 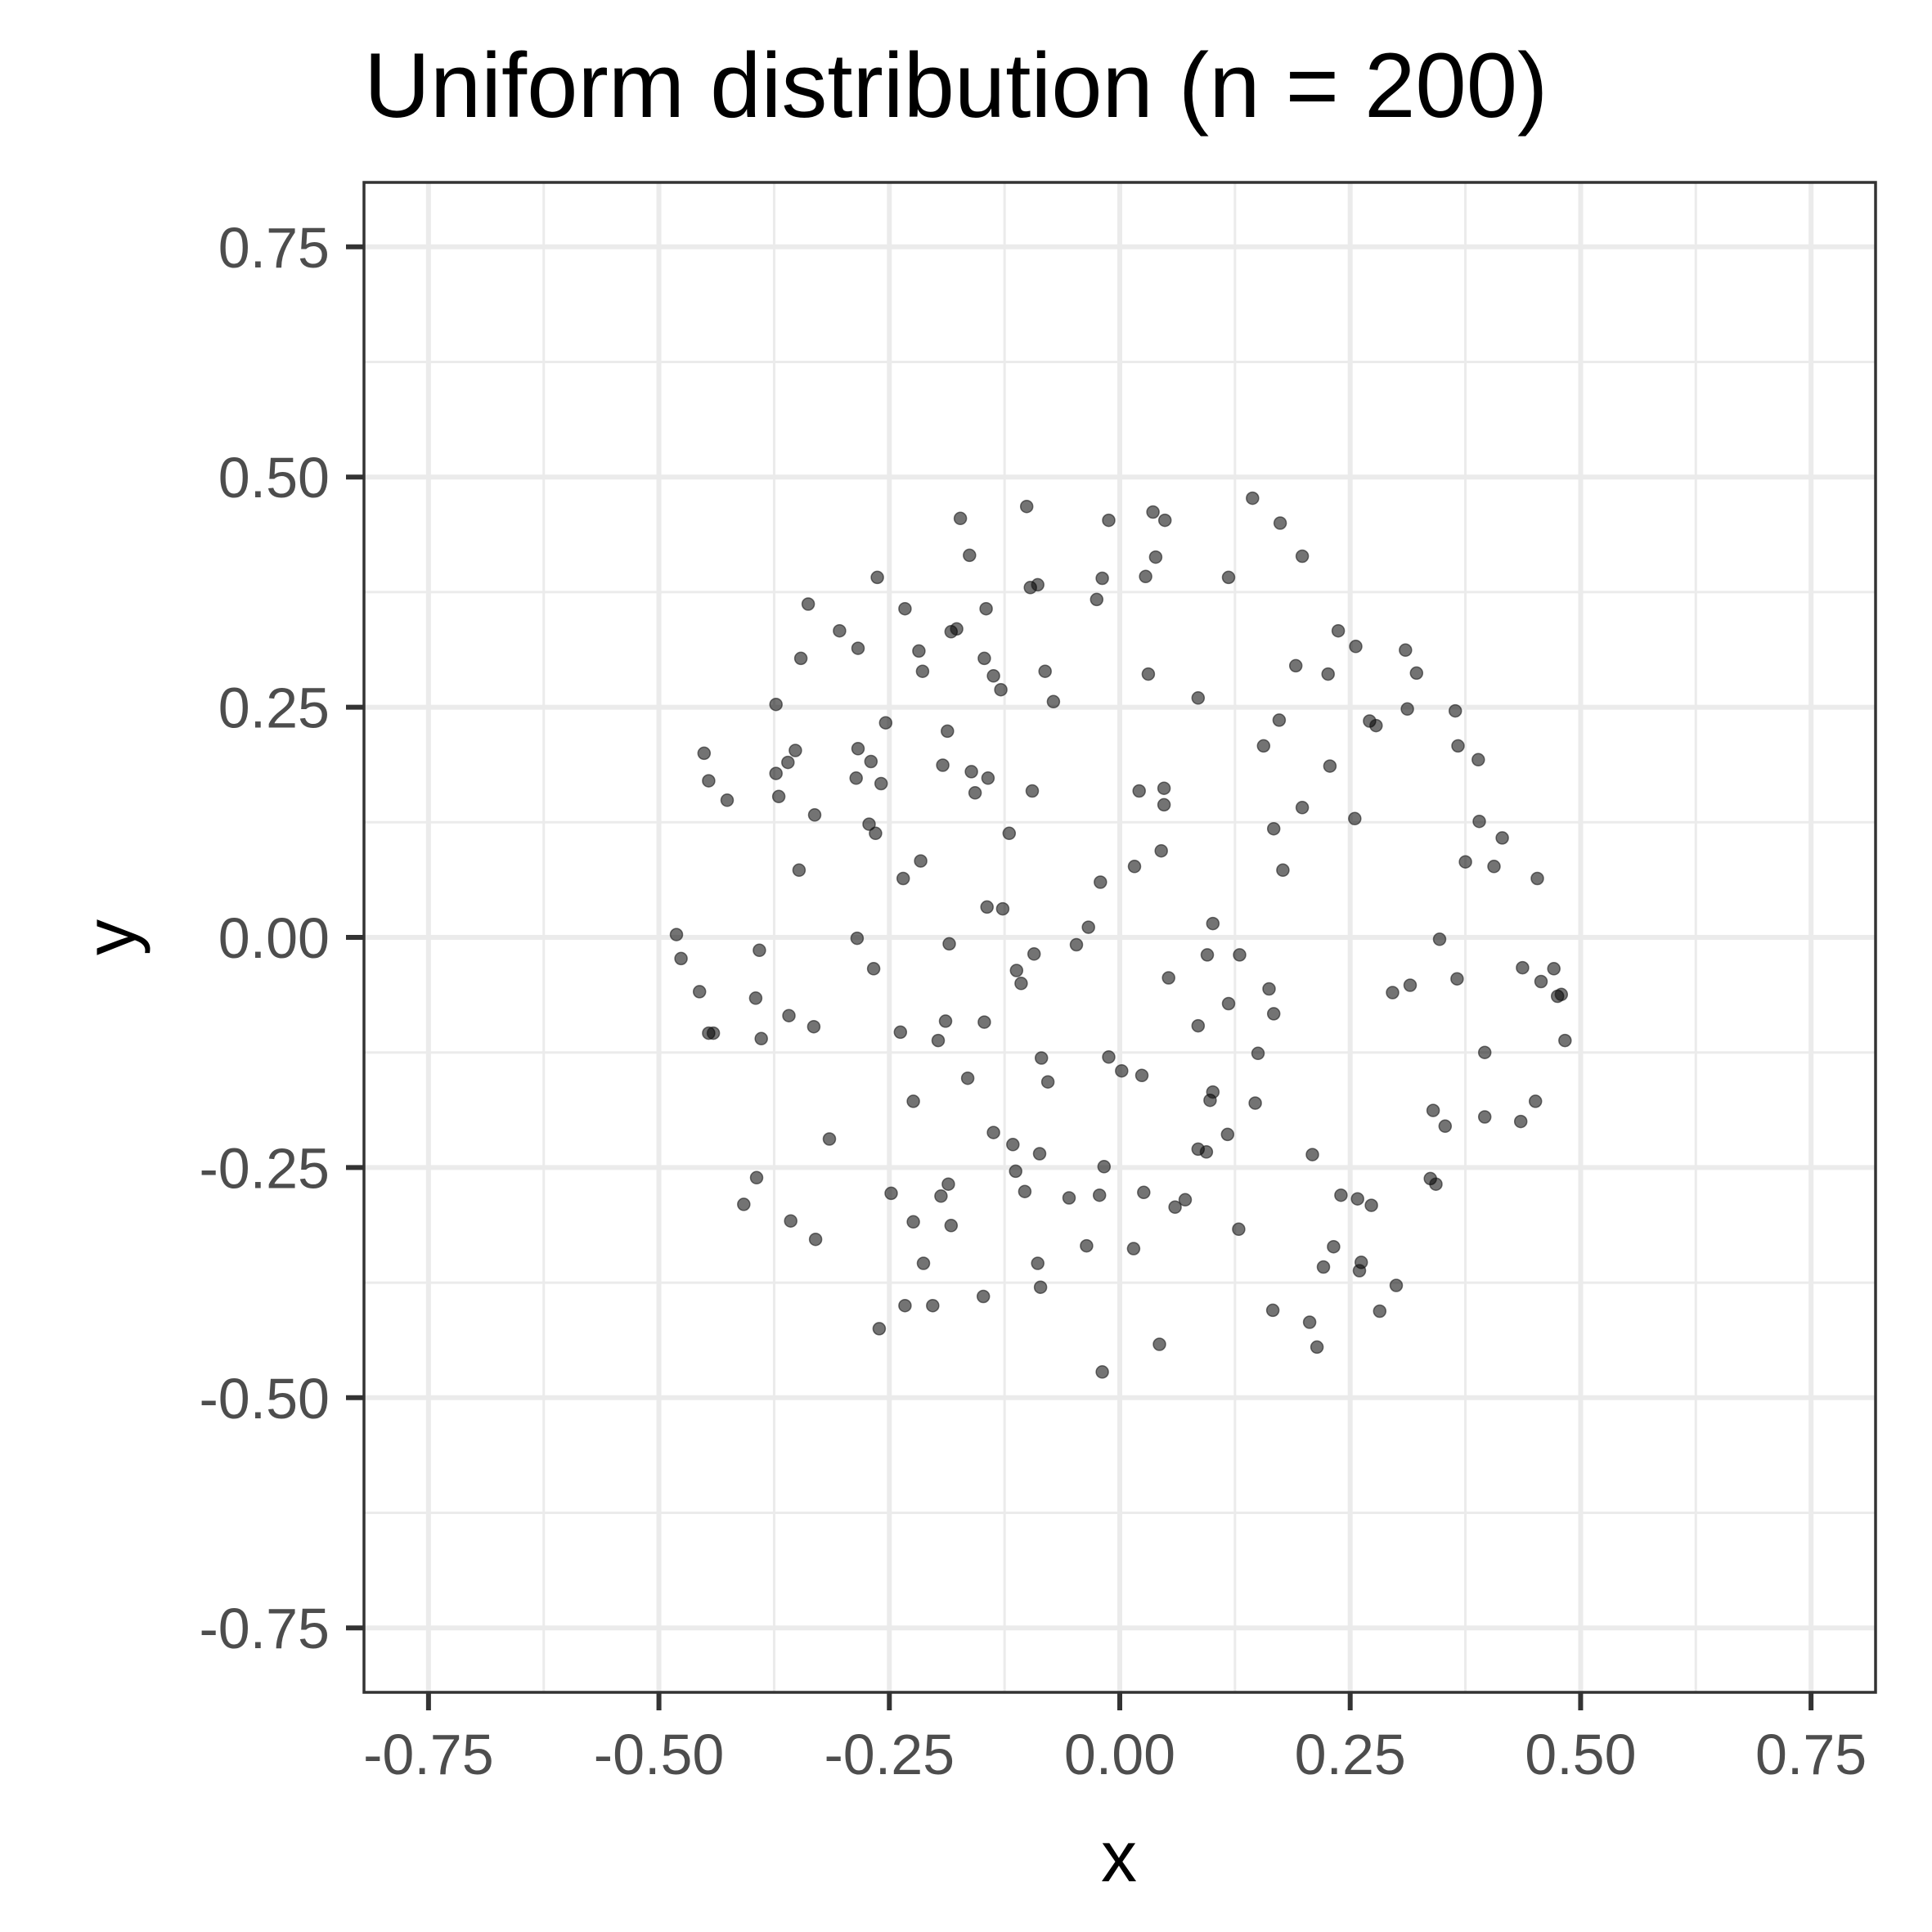 I want to click on y-tick-label-2: -0.25, so click(x=265, y=1168).